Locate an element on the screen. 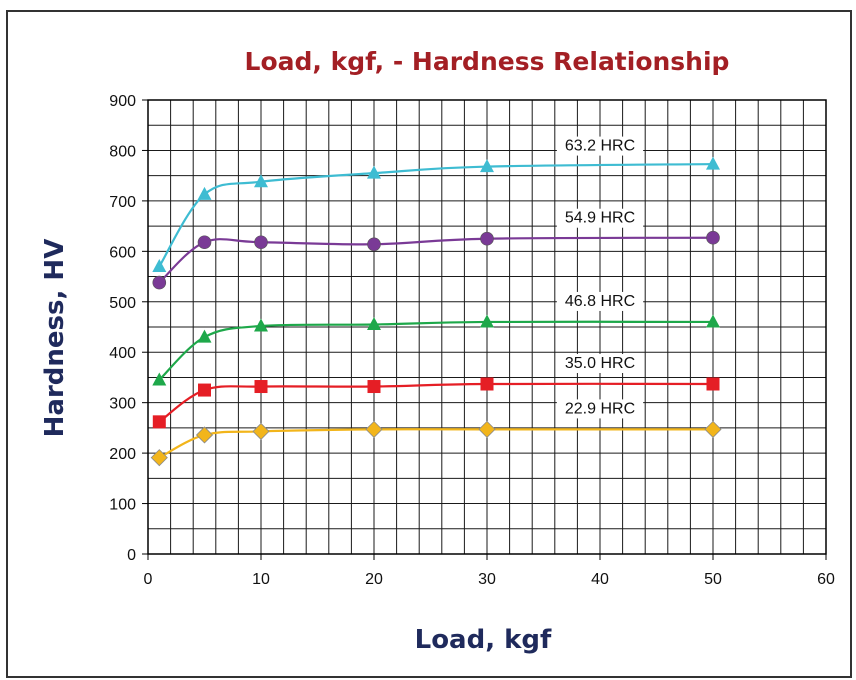 The image size is (856, 680). series-3: 35.0 HRC is located at coordinates (436, 391).